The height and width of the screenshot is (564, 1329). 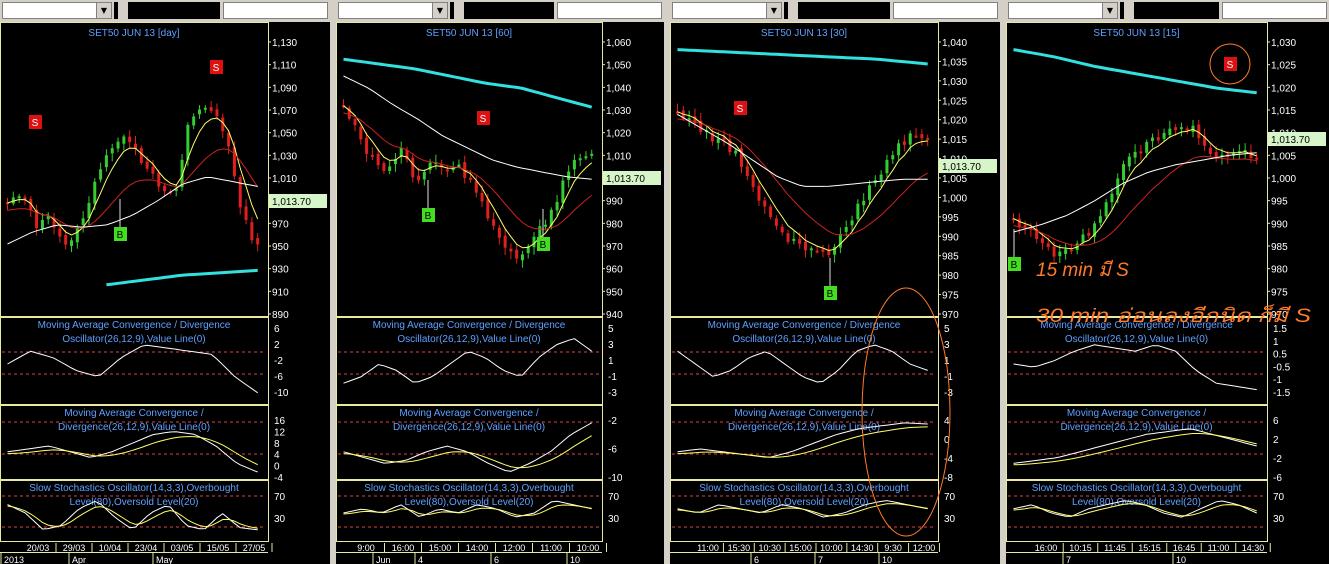 I want to click on stoch-k-line, so click(x=132, y=515).